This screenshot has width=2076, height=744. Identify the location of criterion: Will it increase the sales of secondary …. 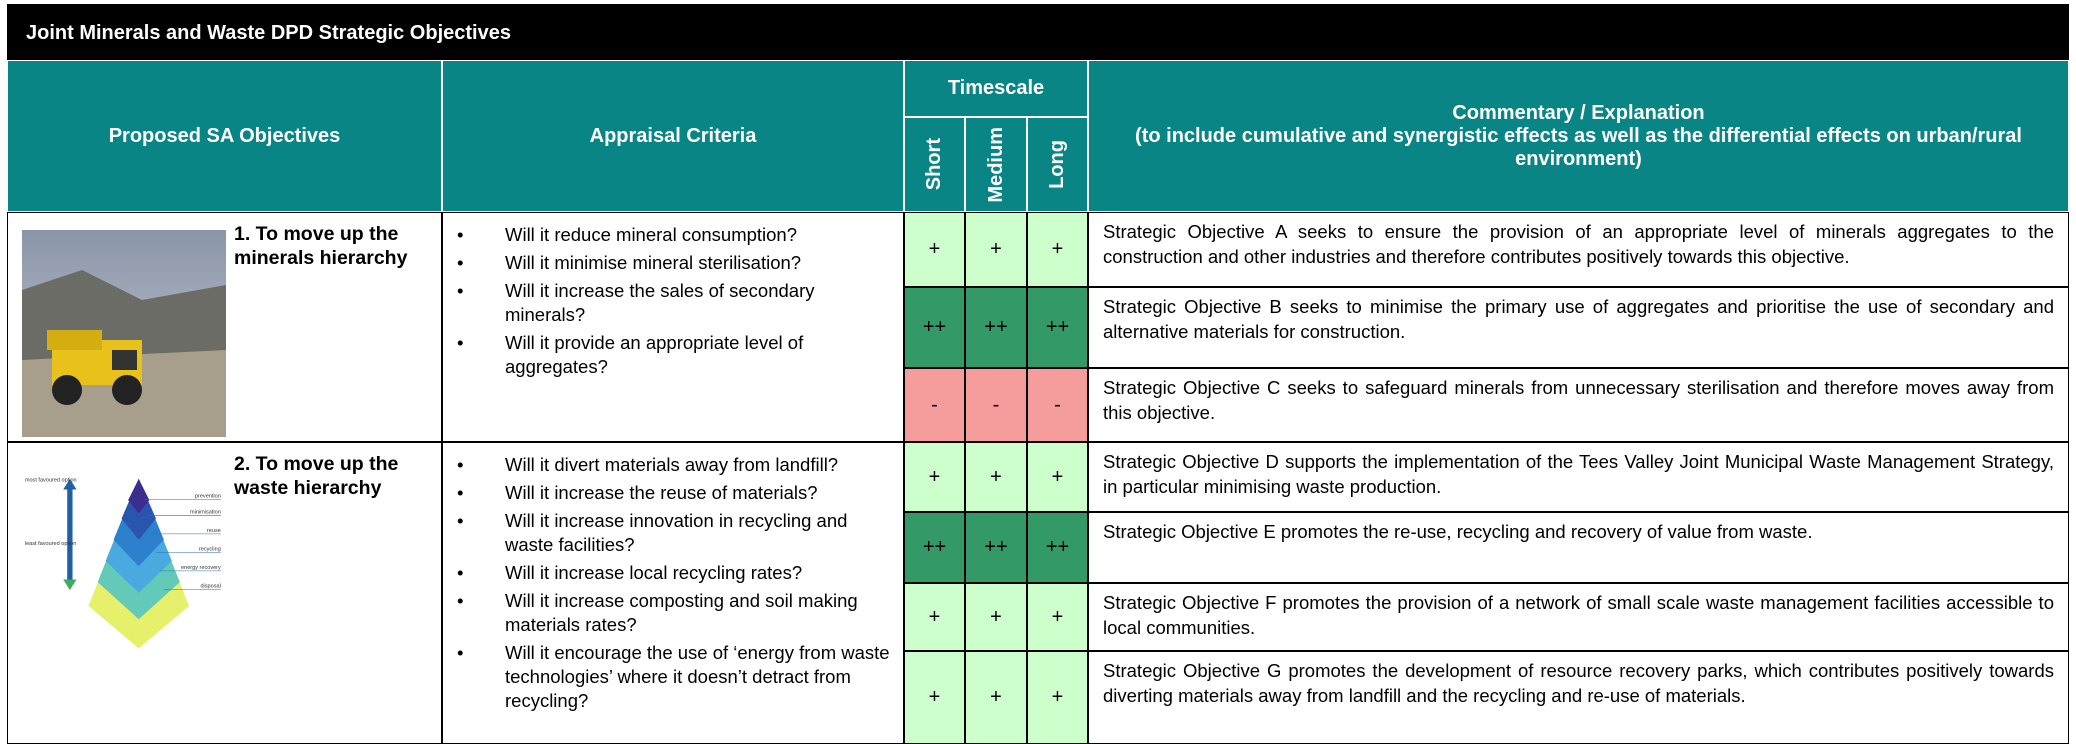
(668, 303).